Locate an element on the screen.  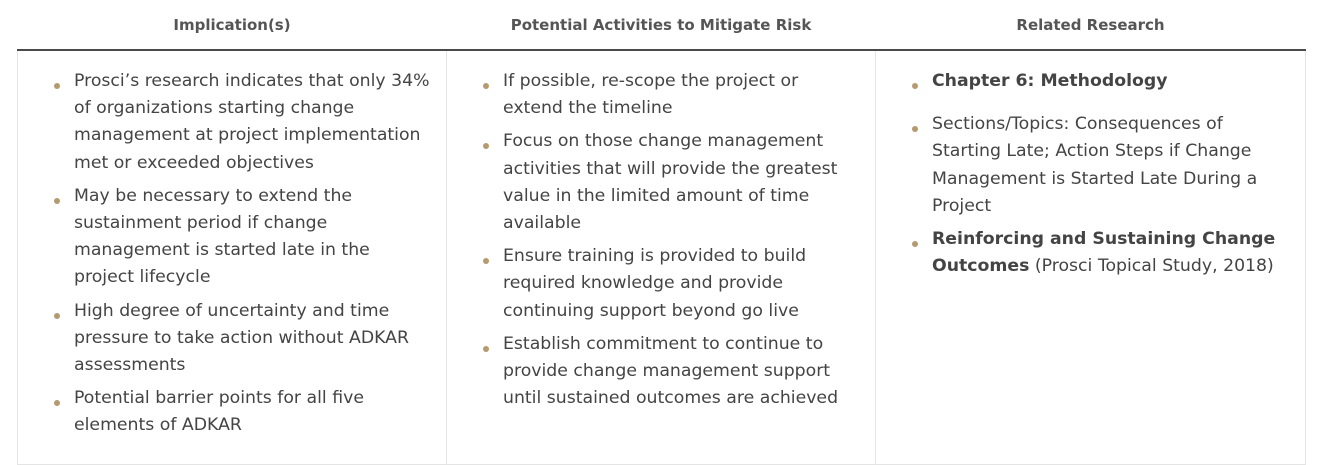
header-activities: Potential Activities to Mitigate Risk is located at coordinates (661, 25).